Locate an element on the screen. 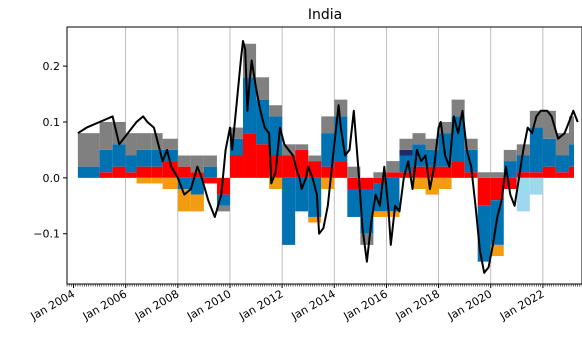 The height and width of the screenshot is (349, 582). x-tick-label: Jan 2010 is located at coordinates (208, 305).